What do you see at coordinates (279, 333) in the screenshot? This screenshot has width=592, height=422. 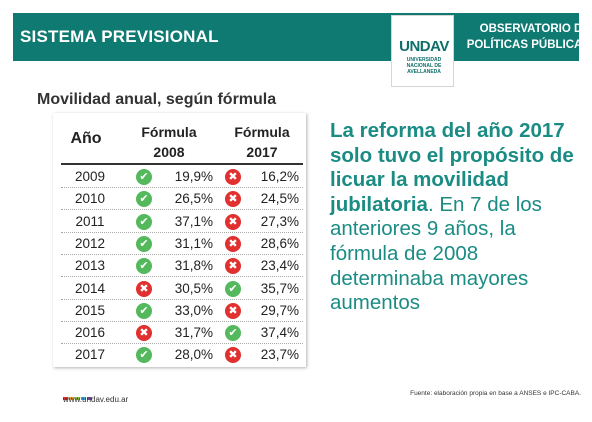 I see `row-formula-2017-value: 37,4%` at bounding box center [279, 333].